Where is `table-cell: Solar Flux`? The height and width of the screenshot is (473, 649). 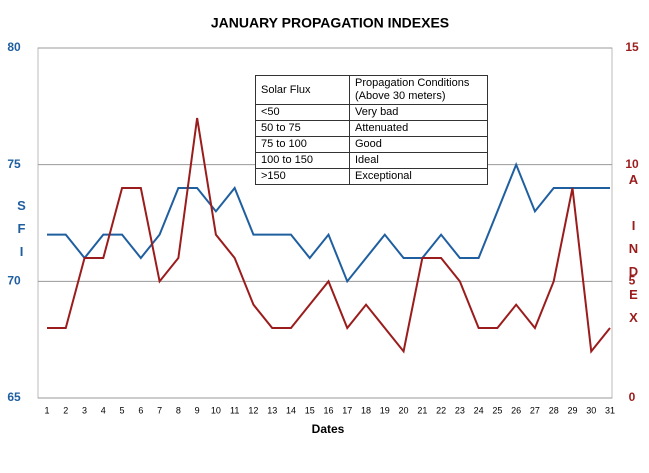 table-cell: Solar Flux is located at coordinates (302, 90).